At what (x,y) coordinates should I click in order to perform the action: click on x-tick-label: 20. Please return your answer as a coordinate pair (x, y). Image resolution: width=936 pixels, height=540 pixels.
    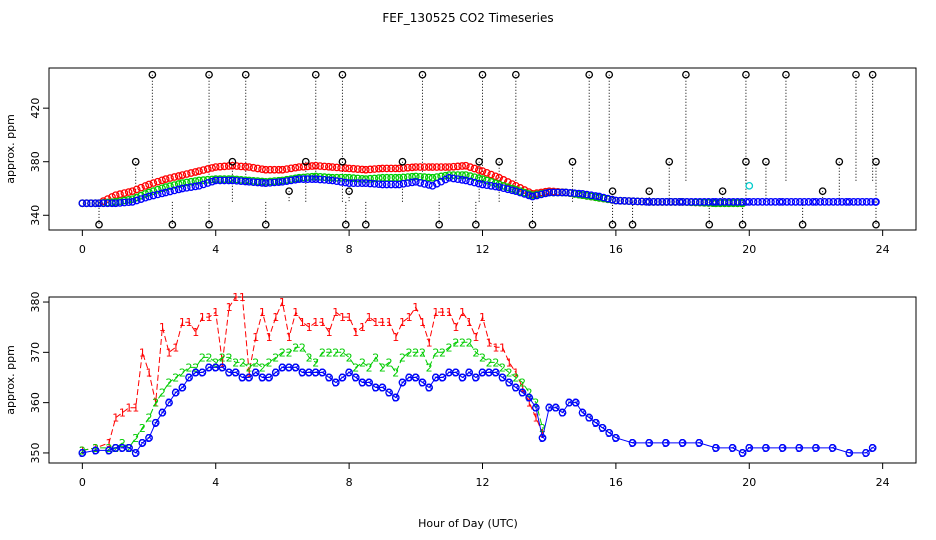
    Looking at the image, I should click on (749, 249).